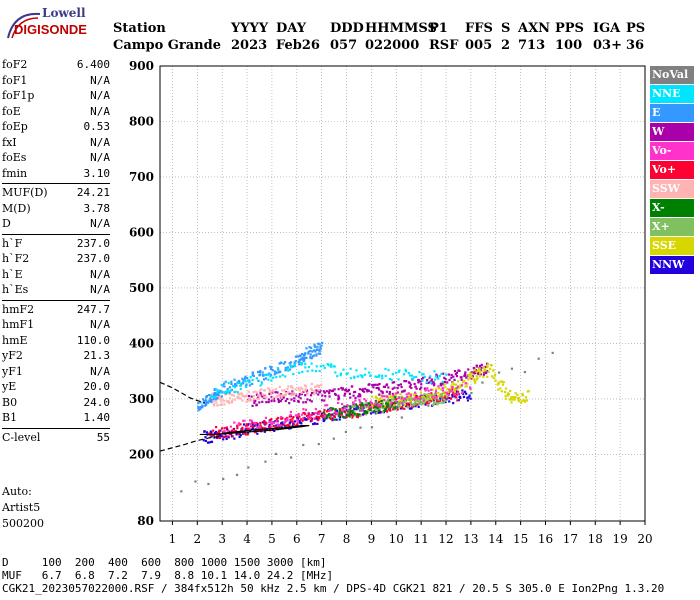 This screenshot has width=700, height=600. I want to click on param-row: fmin 3.10, so click(56, 175).